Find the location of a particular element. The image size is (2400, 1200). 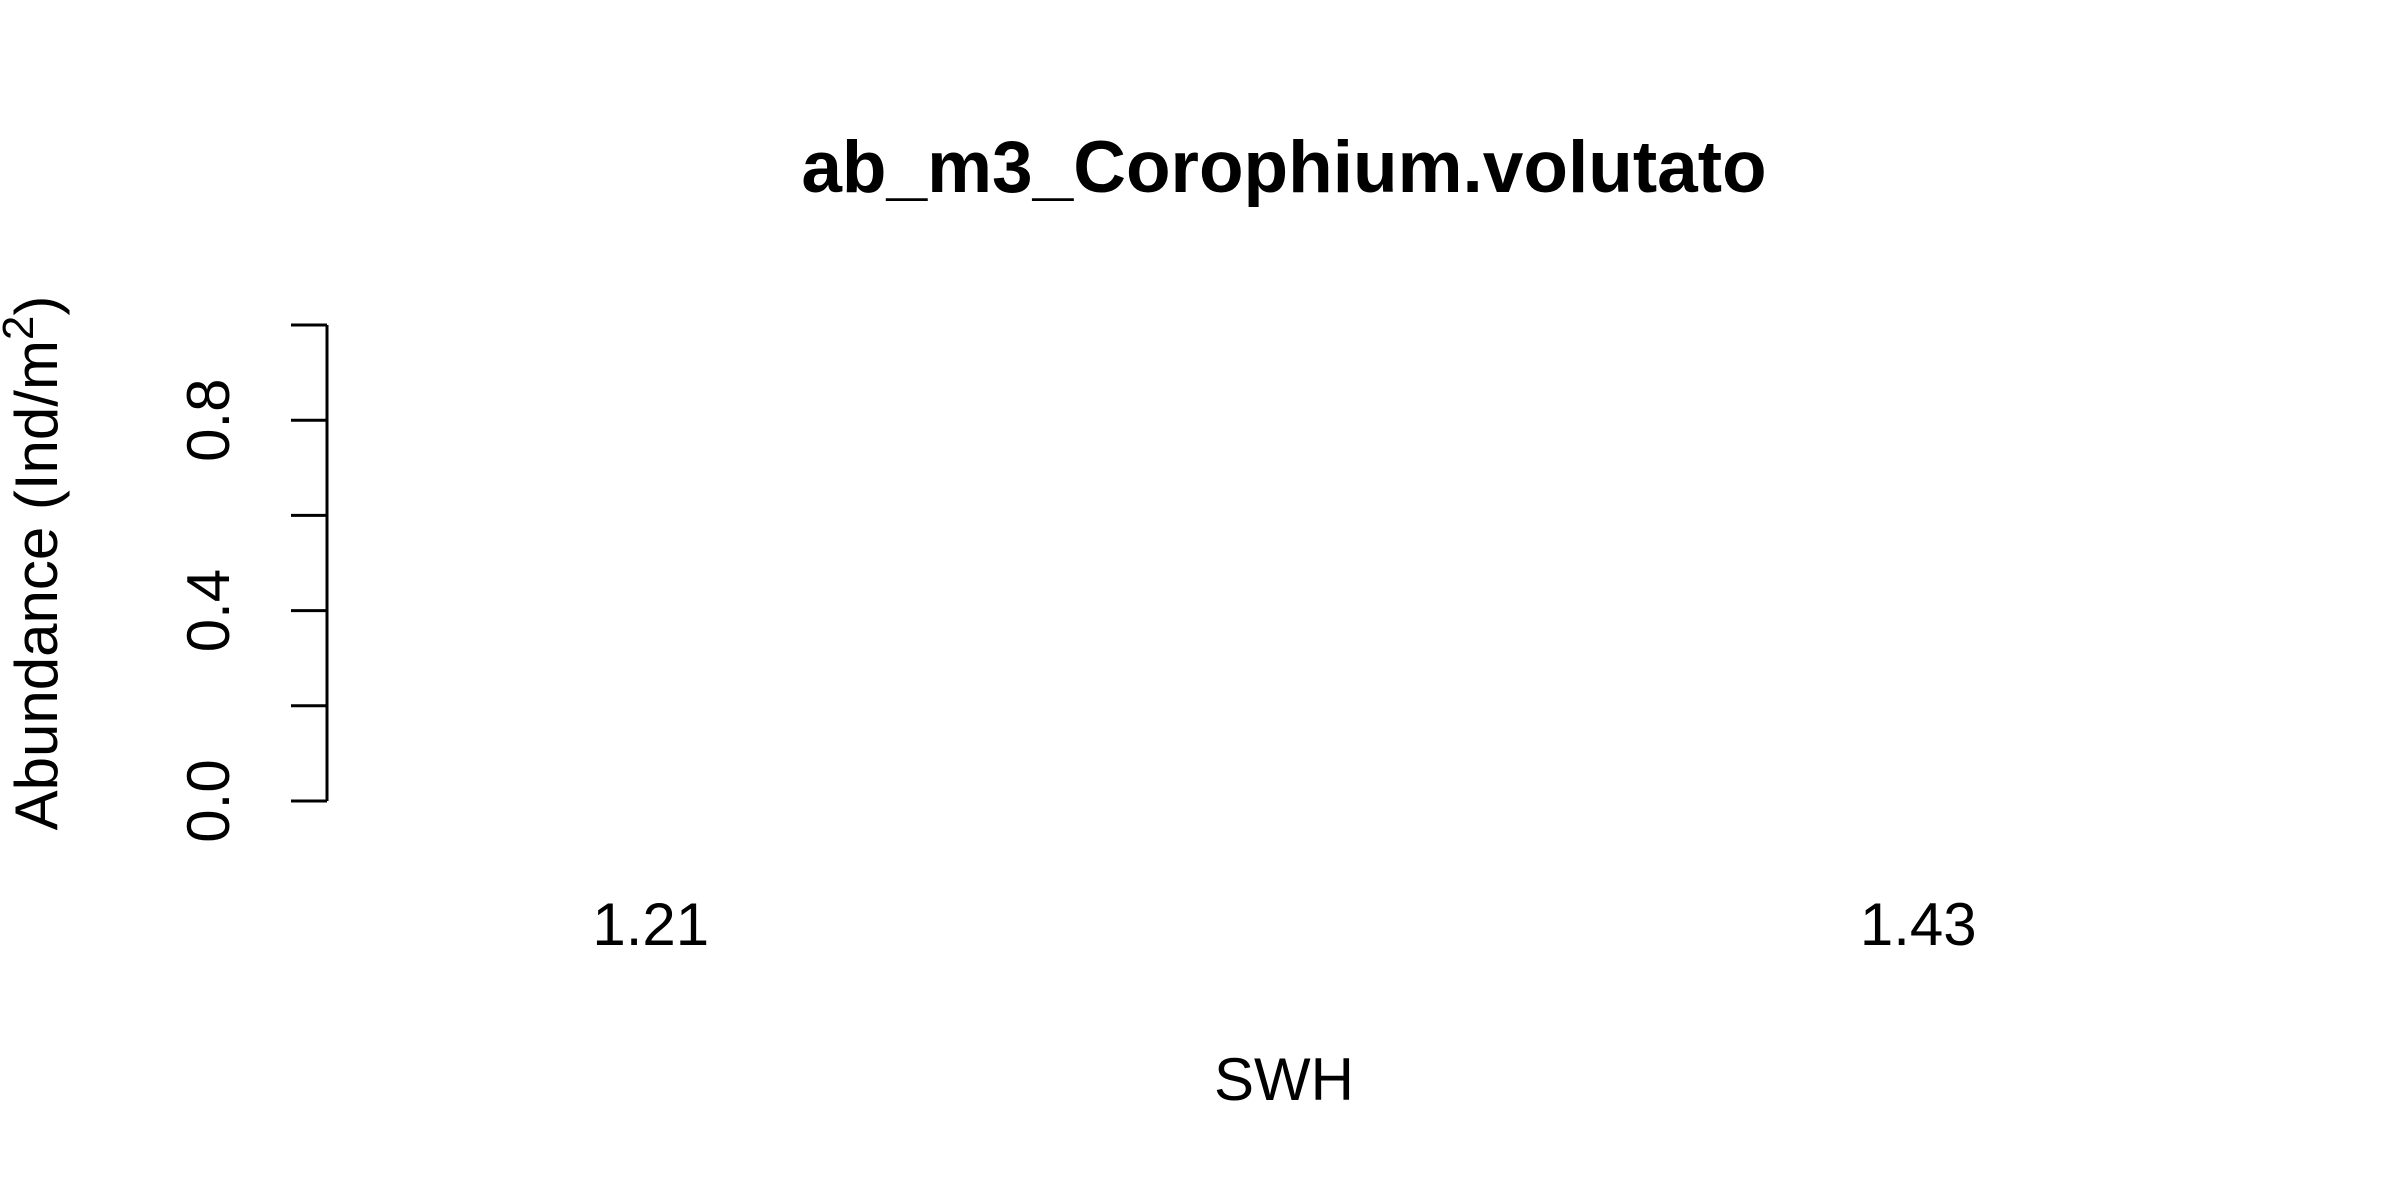

y-axis-label: Abundance (Ind/m2) is located at coordinates (35, 563).